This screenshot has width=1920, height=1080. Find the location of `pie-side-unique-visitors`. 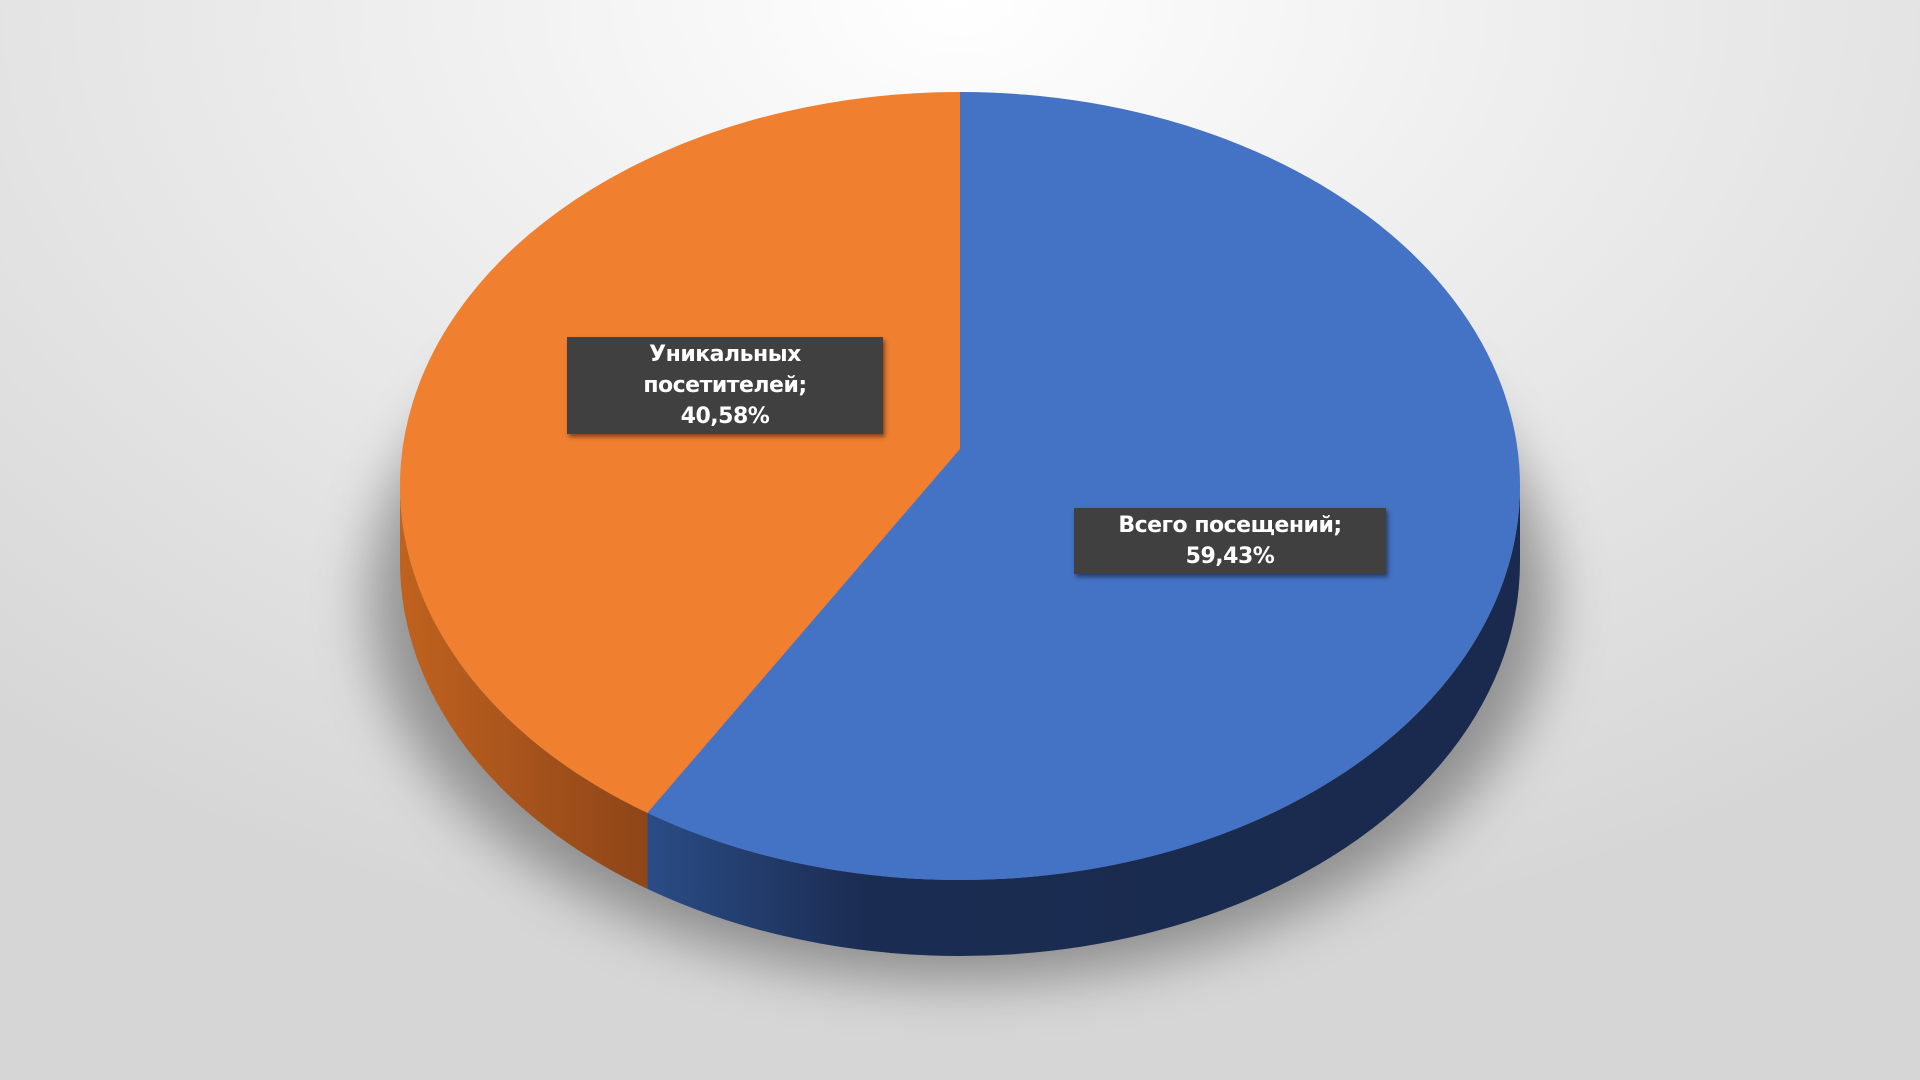

pie-side-unique-visitors is located at coordinates (524, 687).